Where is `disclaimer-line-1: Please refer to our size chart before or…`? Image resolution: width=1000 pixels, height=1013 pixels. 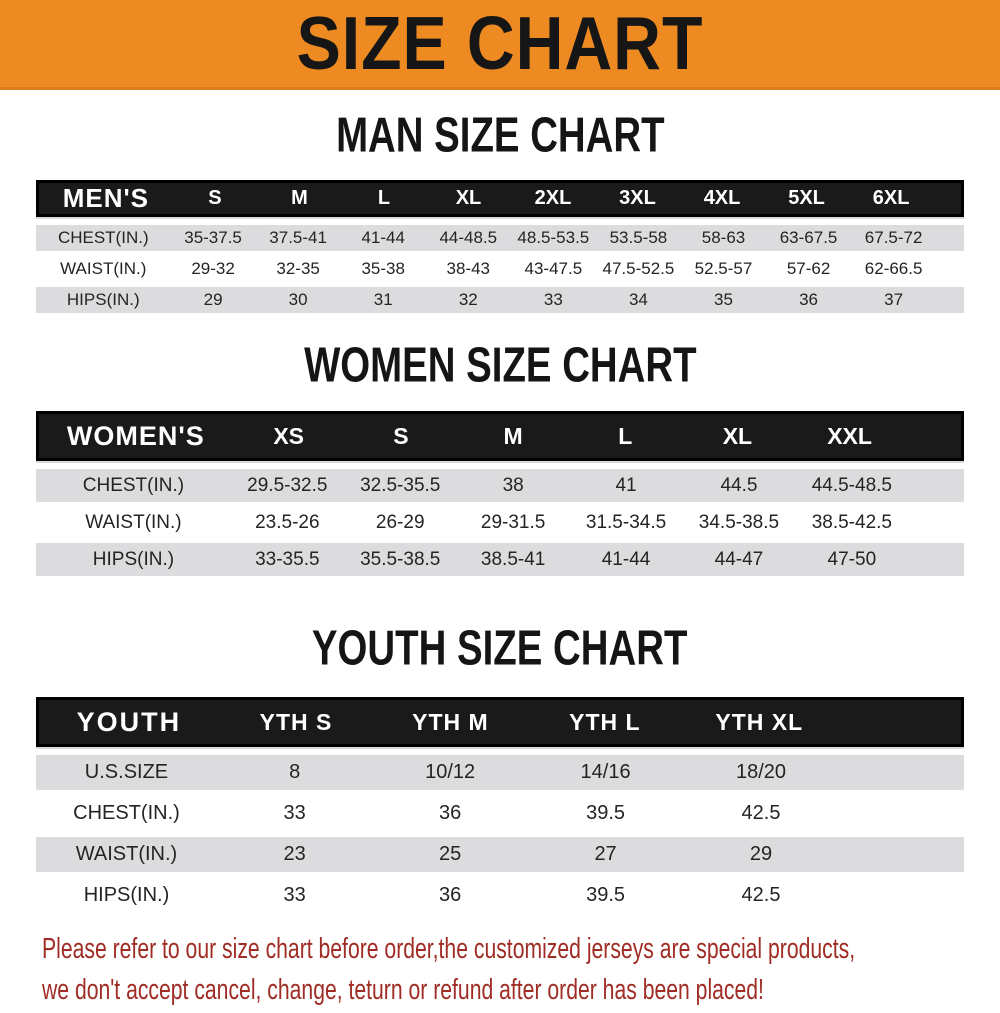
disclaimer-line-1: Please refer to our size chart before or… is located at coordinates (521, 951).